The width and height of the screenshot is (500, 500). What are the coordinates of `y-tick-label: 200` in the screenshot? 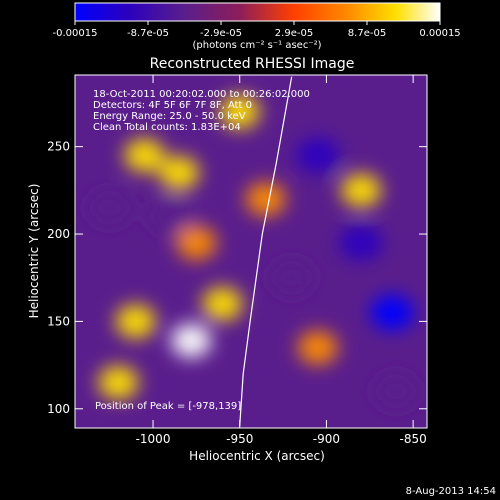 It's located at (58, 234).